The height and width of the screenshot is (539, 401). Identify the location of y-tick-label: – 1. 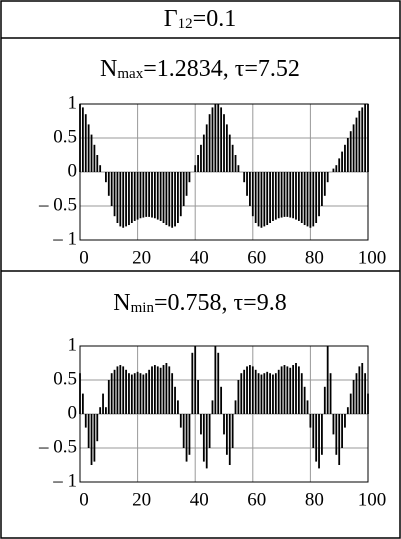
(64, 480).